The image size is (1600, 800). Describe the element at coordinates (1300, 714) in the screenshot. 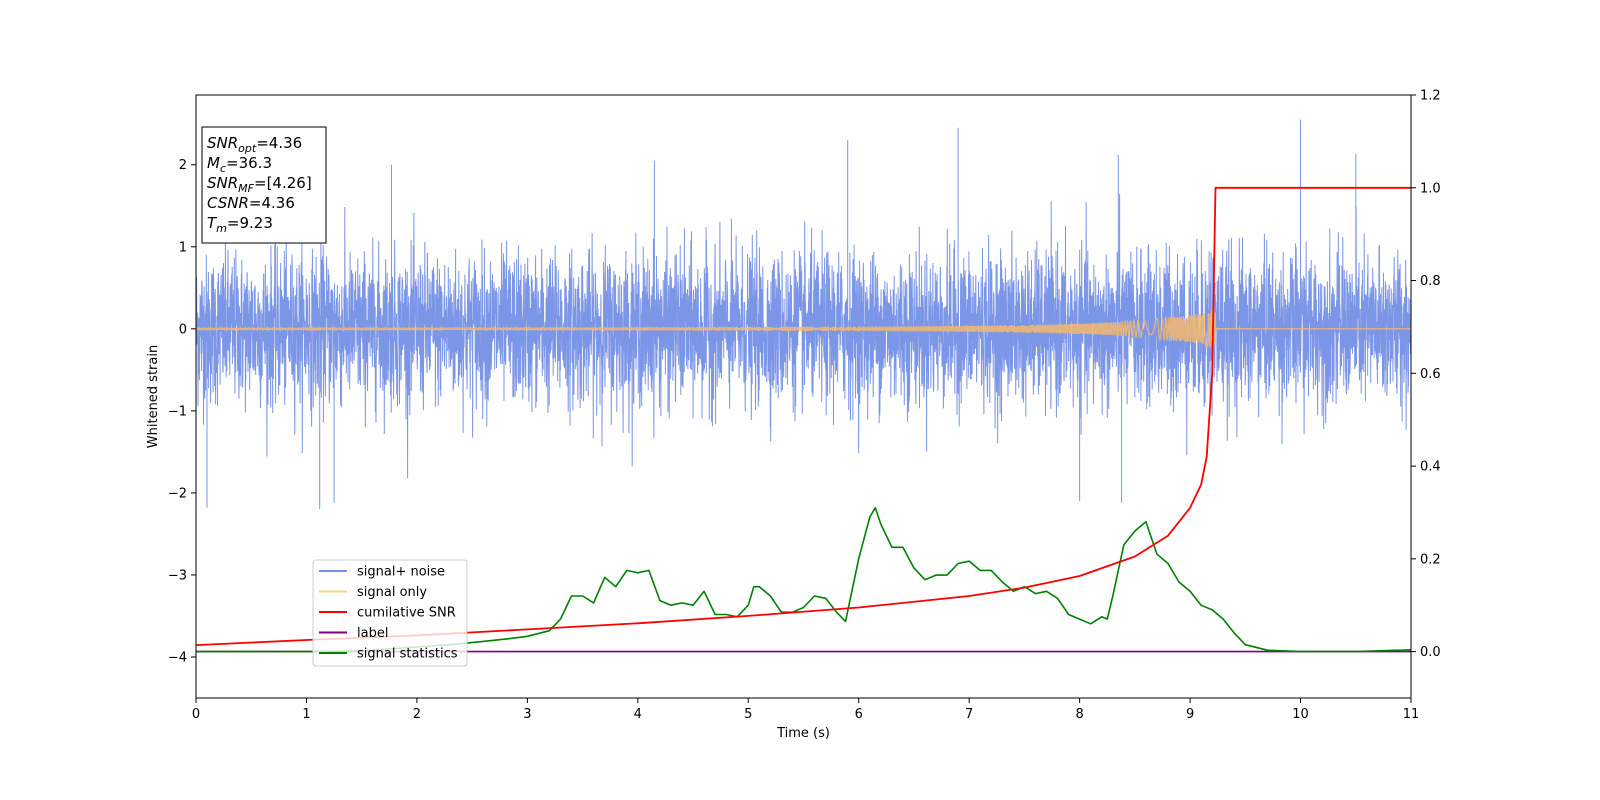

I see `x-tick-label: 10` at that location.